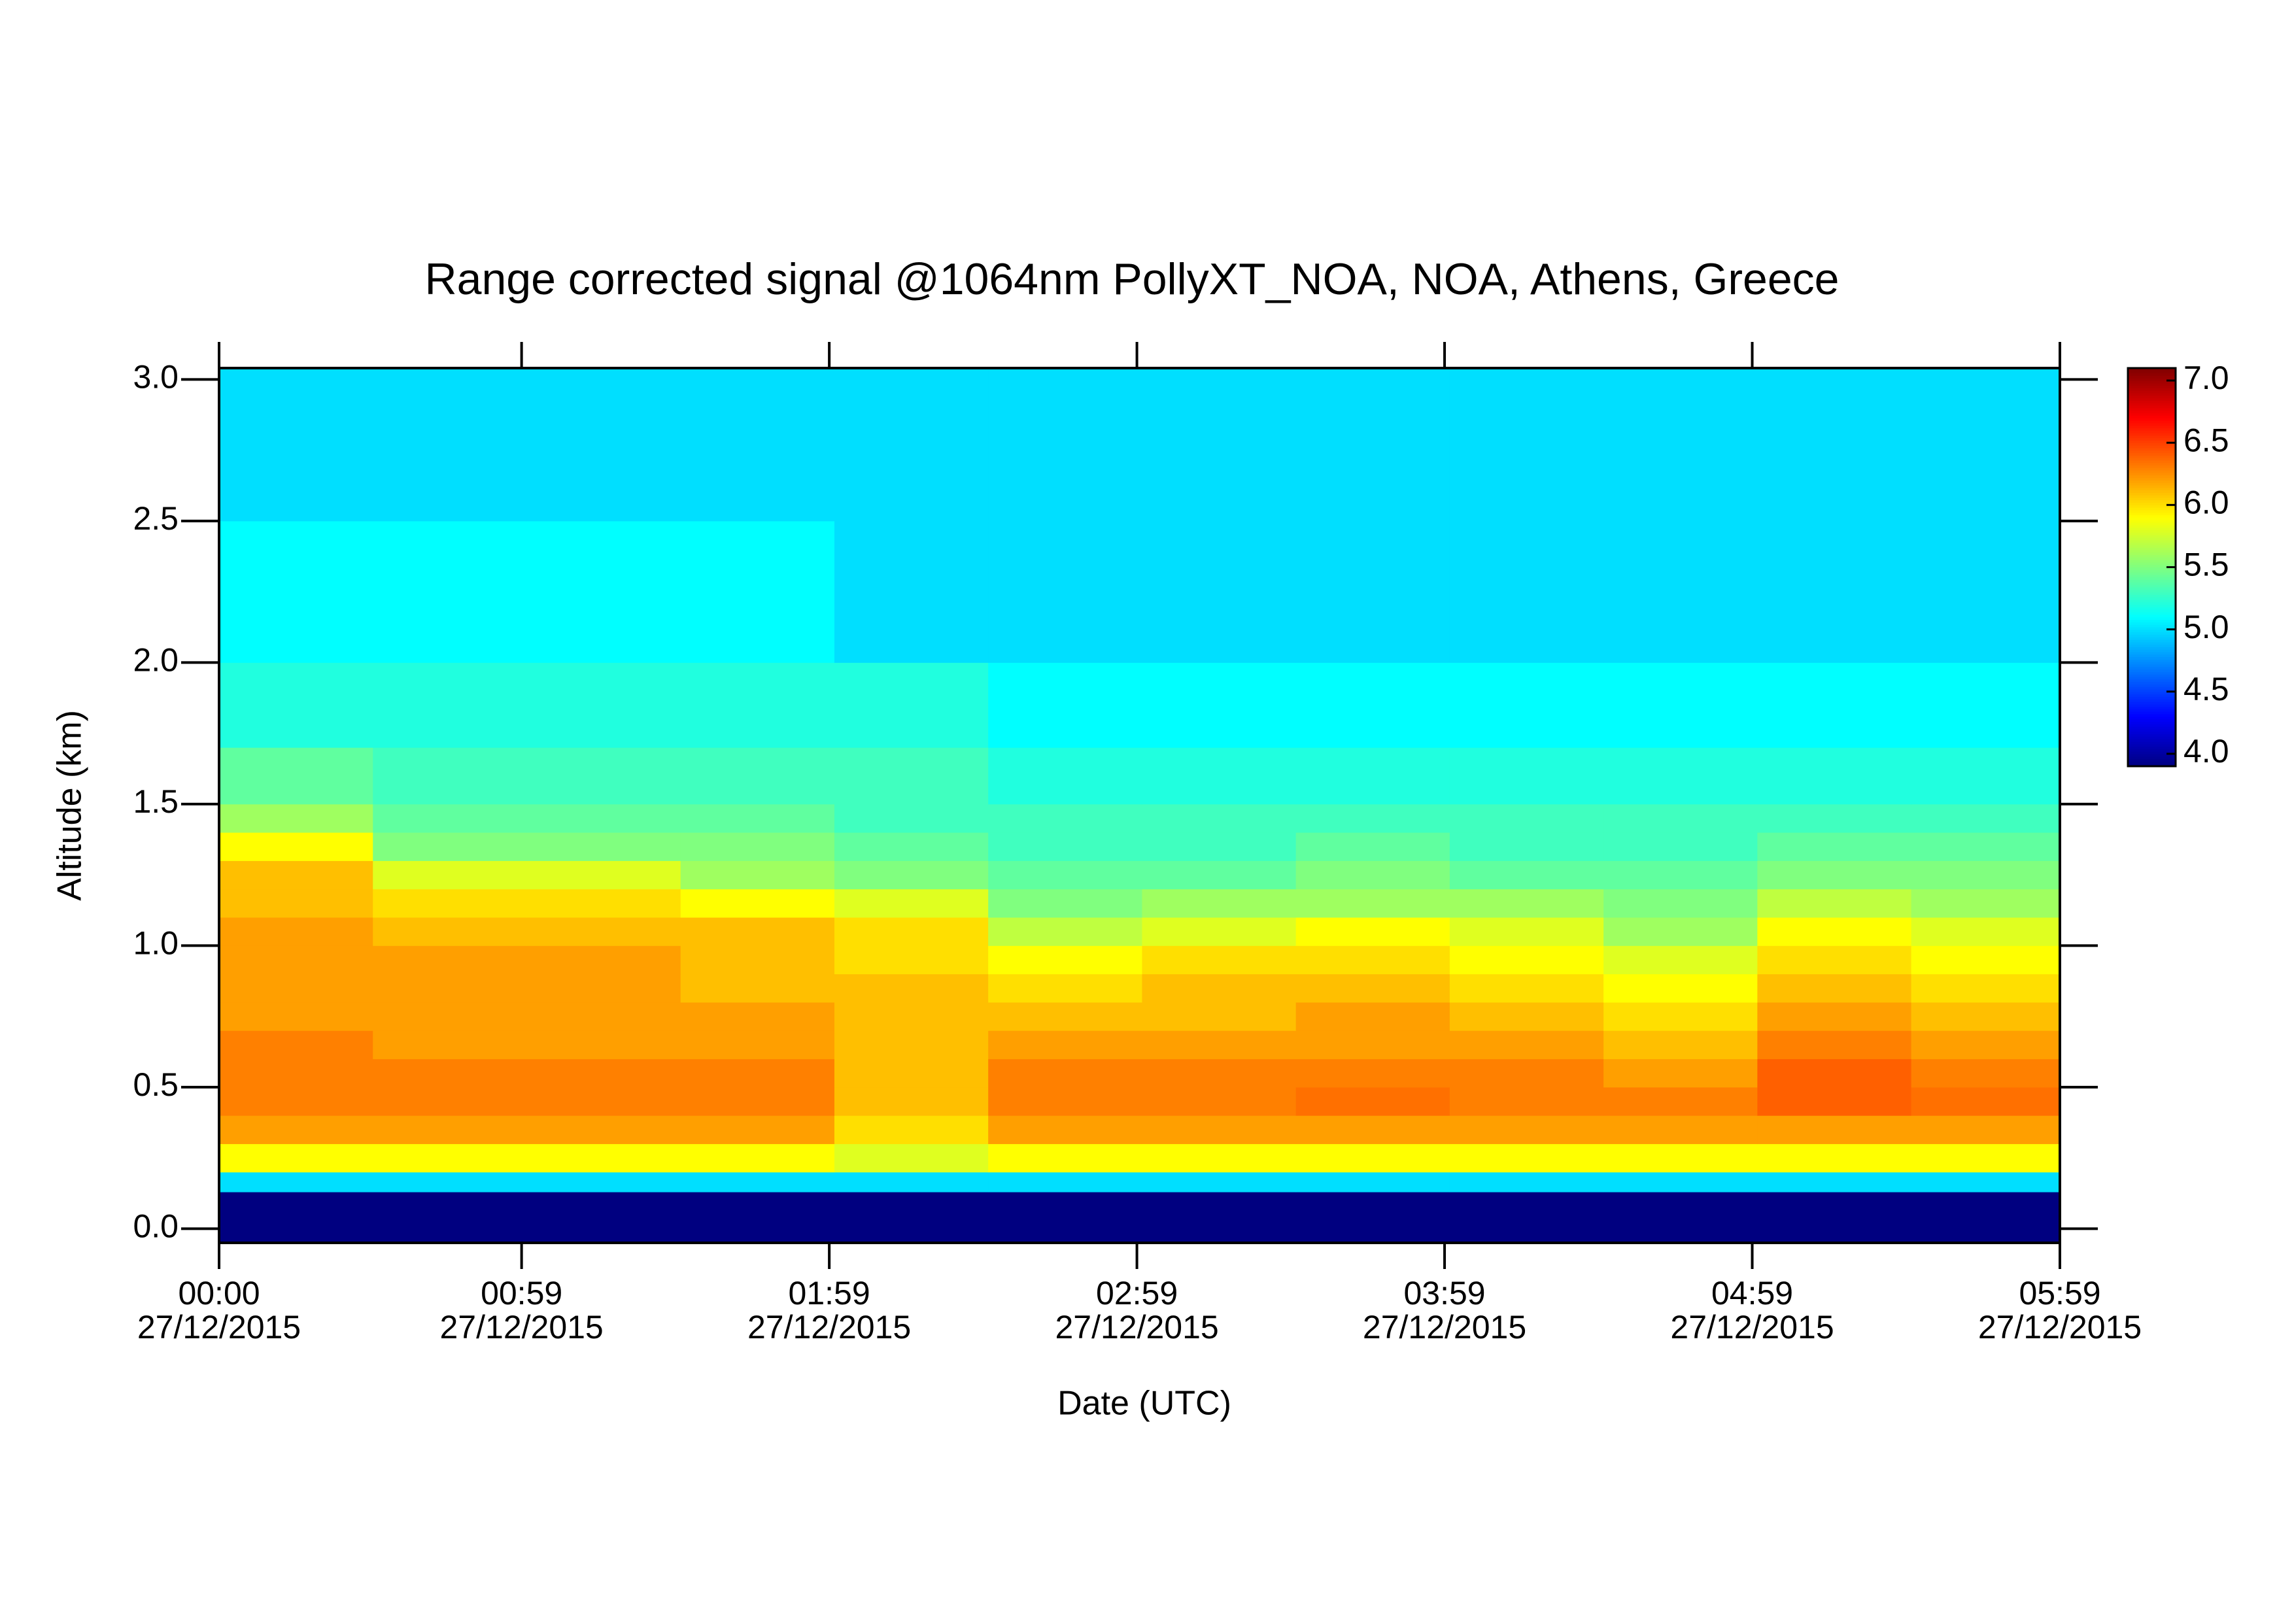 This screenshot has height=1624, width=2294. Describe the element at coordinates (2206, 751) in the screenshot. I see `colorbar-tick-label: 4.0` at that location.